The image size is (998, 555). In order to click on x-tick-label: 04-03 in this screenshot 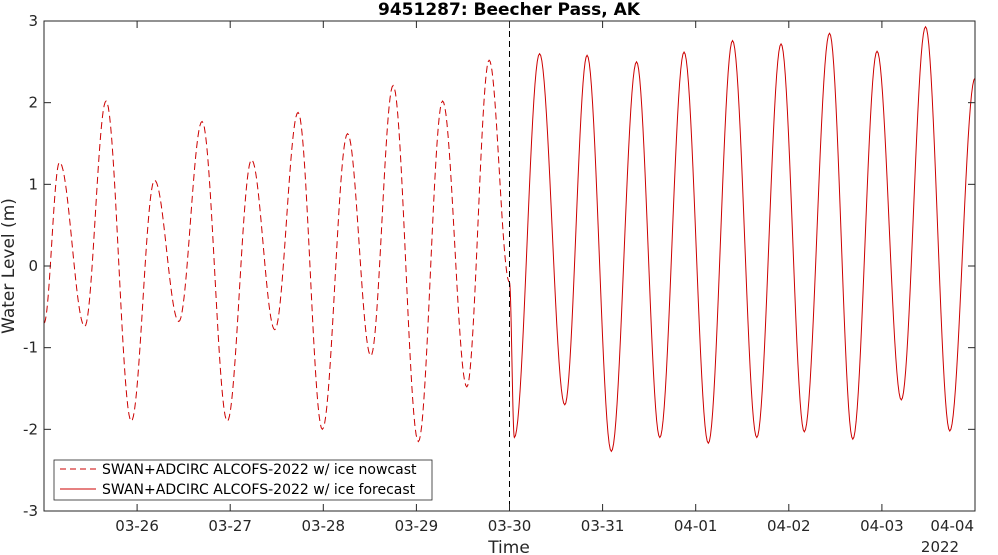, I will do `click(882, 526)`.